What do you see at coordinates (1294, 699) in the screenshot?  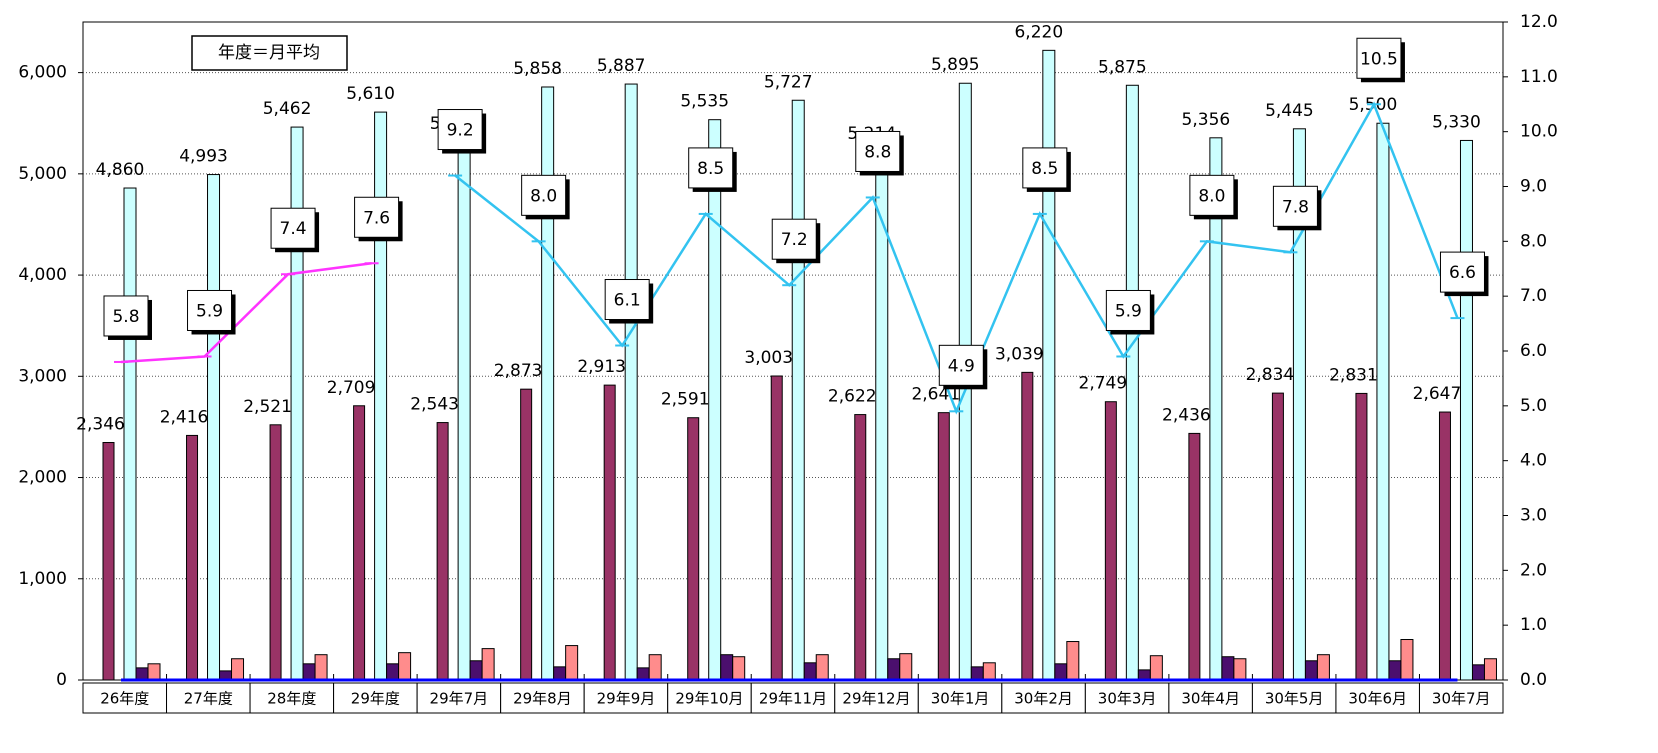 I see `x-tick-label: 30年5月` at bounding box center [1294, 699].